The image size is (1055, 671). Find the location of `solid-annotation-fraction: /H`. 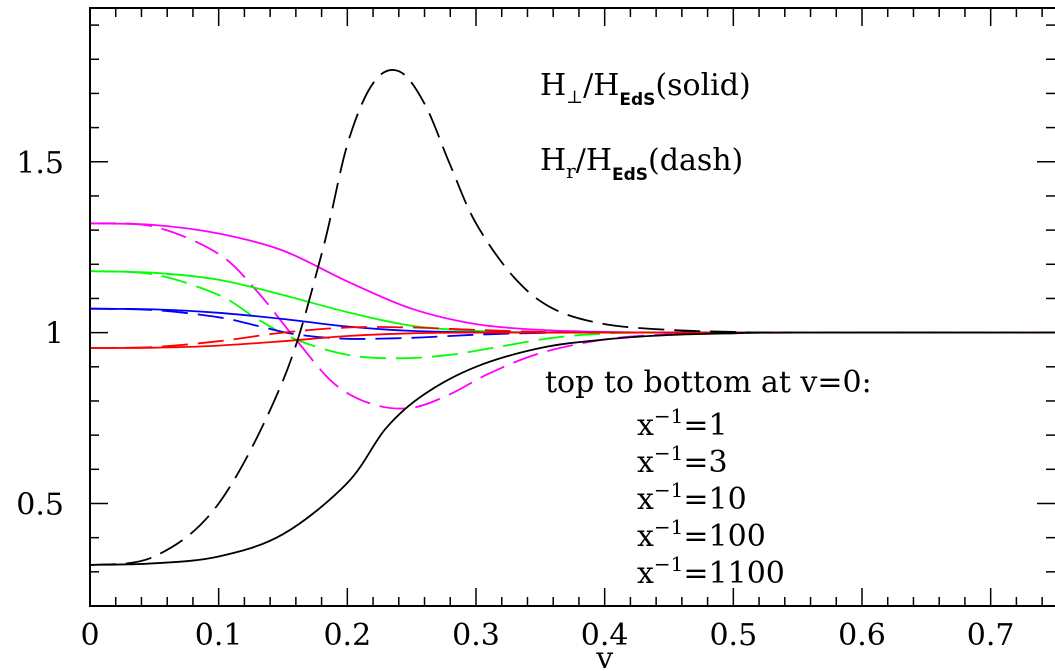

solid-annotation-fraction: /H is located at coordinates (601, 85).